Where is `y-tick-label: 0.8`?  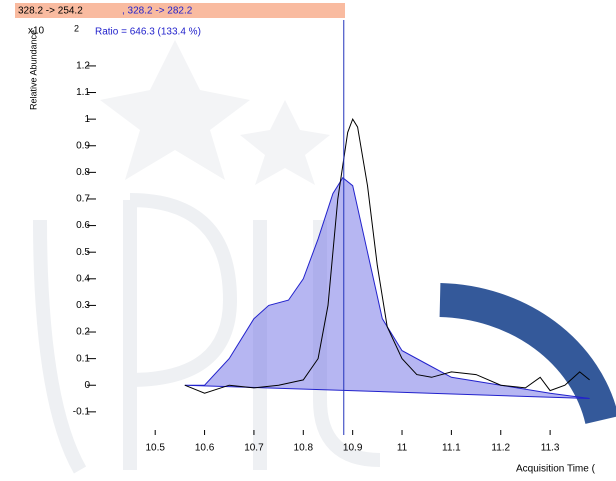
y-tick-label: 0.8 is located at coordinates (83, 172).